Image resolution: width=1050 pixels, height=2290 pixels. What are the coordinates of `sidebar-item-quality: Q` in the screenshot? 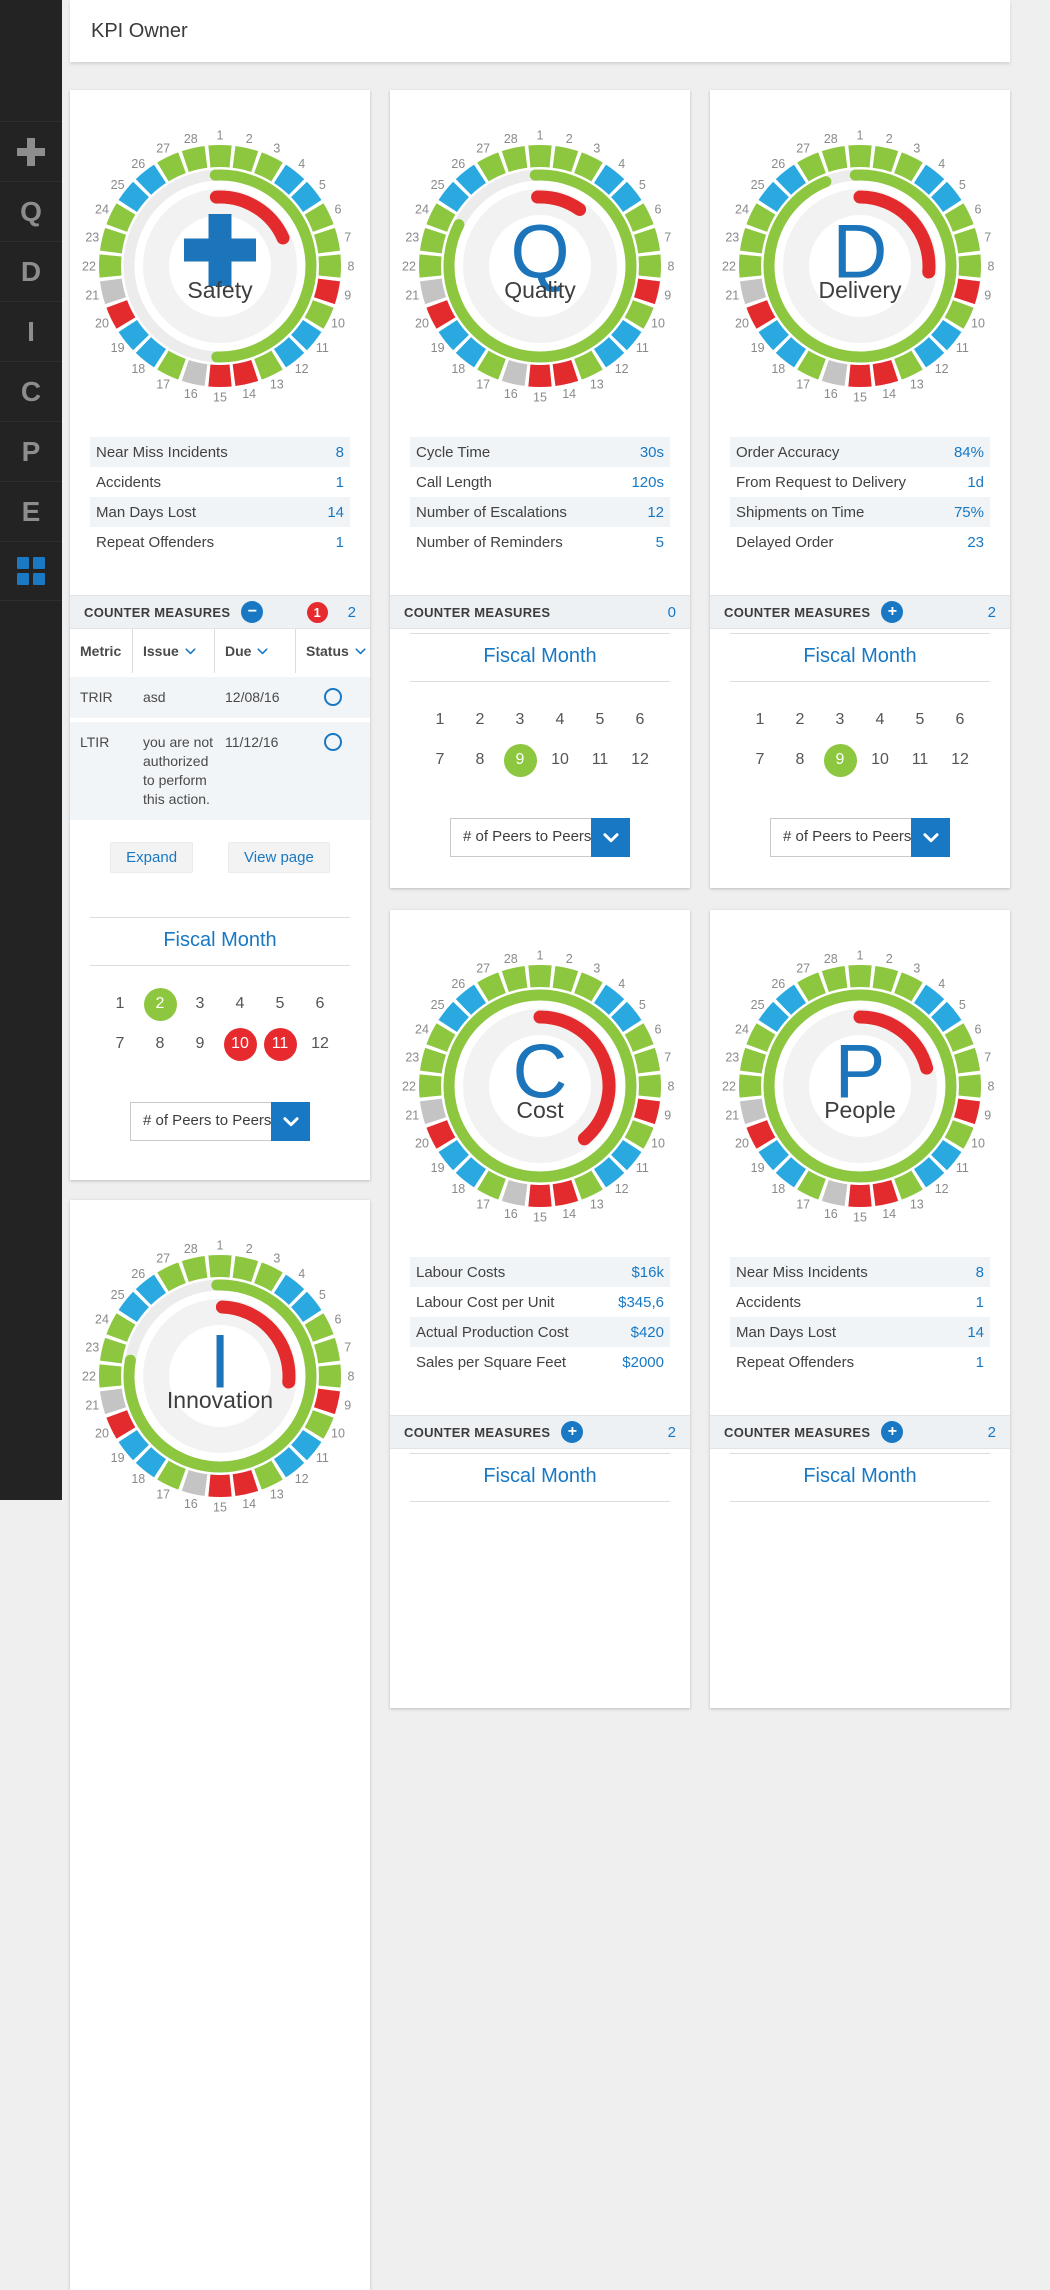 It's located at (31, 211).